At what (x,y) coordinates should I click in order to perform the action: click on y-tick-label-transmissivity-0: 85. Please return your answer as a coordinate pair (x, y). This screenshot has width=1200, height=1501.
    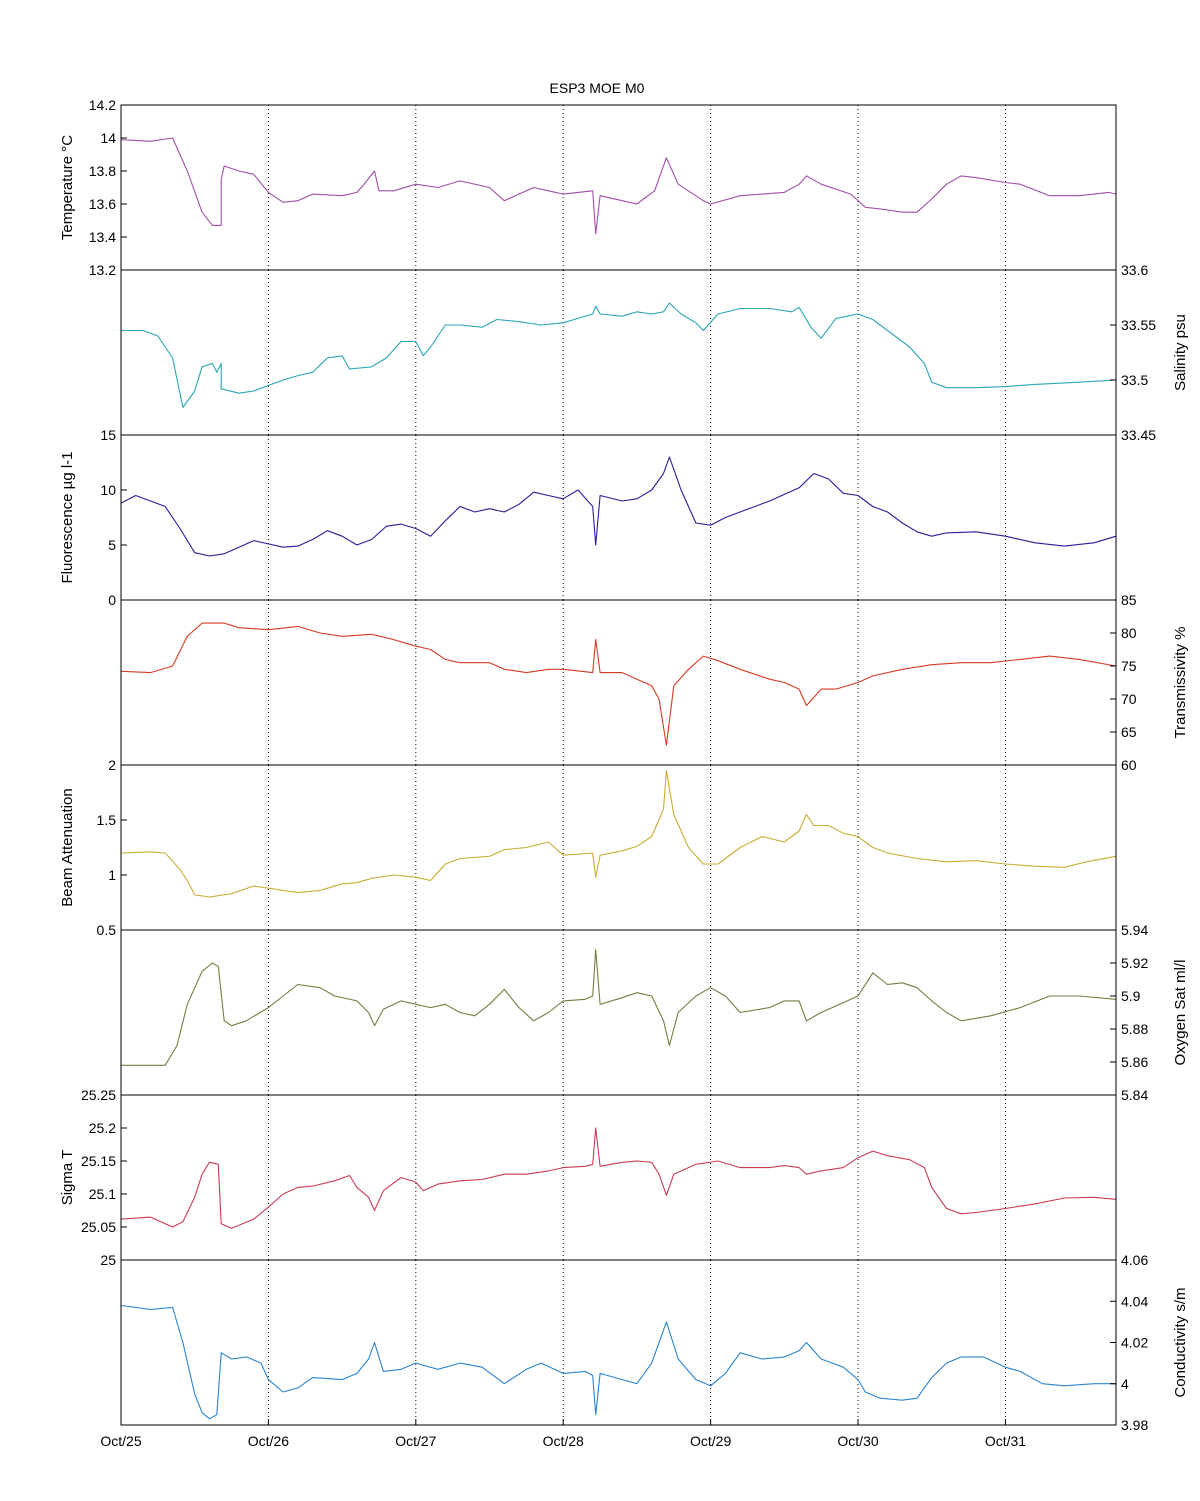
    Looking at the image, I should click on (1129, 600).